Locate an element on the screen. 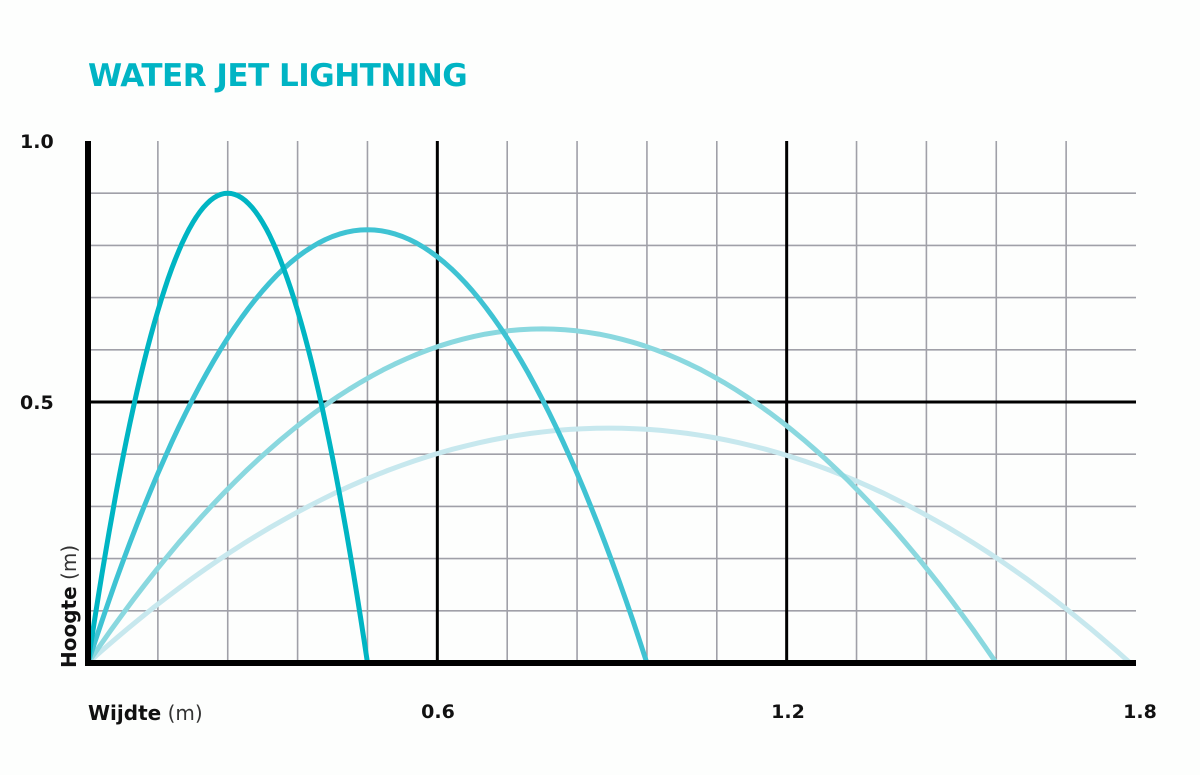 The width and height of the screenshot is (1200, 775). y-tick-1-0: 1.0 is located at coordinates (37, 142).